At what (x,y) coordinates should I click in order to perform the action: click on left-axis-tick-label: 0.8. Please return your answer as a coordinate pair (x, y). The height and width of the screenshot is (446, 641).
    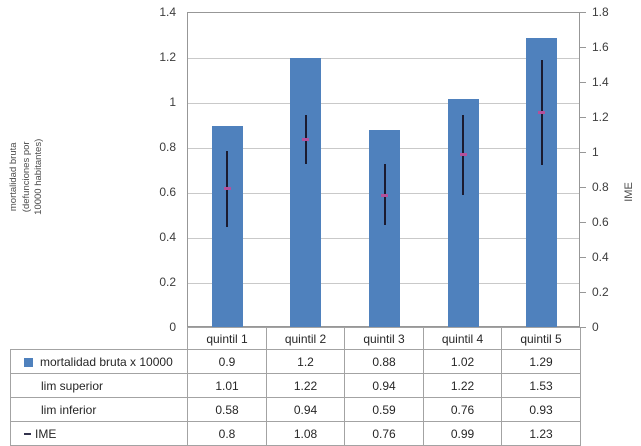
    Looking at the image, I should click on (167, 147).